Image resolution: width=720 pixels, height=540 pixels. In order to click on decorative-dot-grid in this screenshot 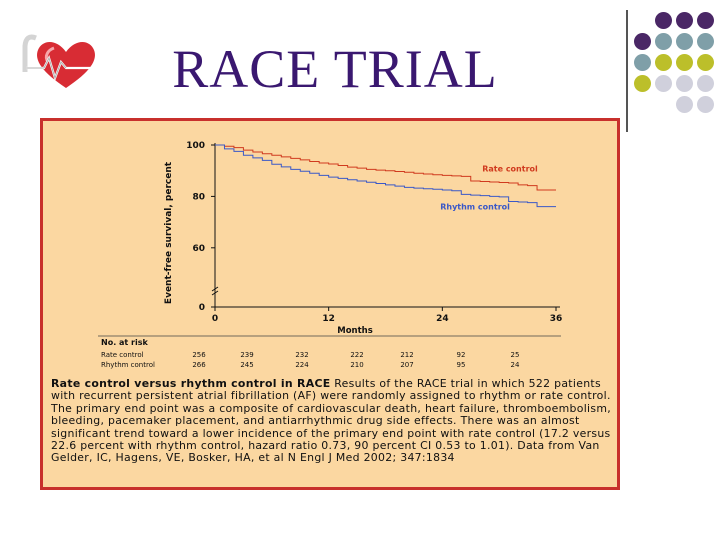, I will do `click(676, 66)`.